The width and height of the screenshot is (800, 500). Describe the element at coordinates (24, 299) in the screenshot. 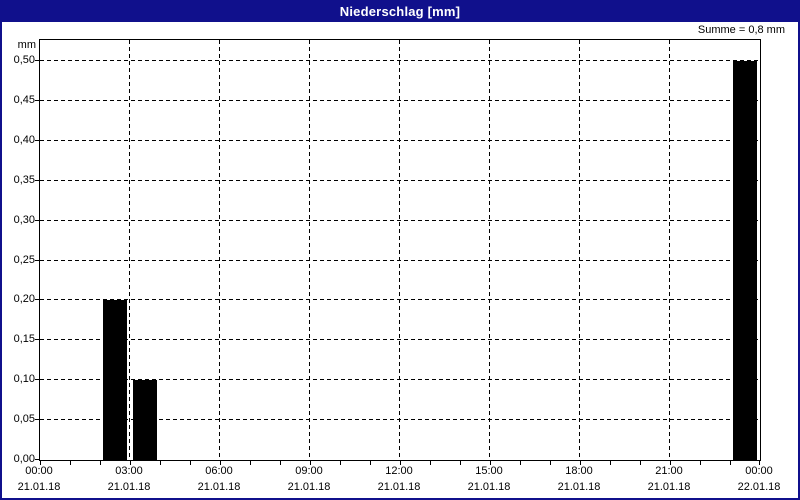

I see `y-axis-tick-label: 0,20` at that location.